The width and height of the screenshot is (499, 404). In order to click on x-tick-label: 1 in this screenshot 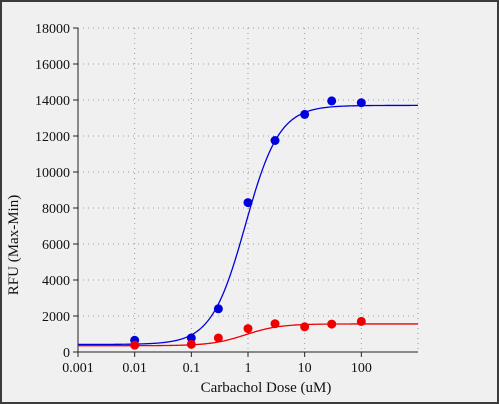, I will do `click(248, 368)`.